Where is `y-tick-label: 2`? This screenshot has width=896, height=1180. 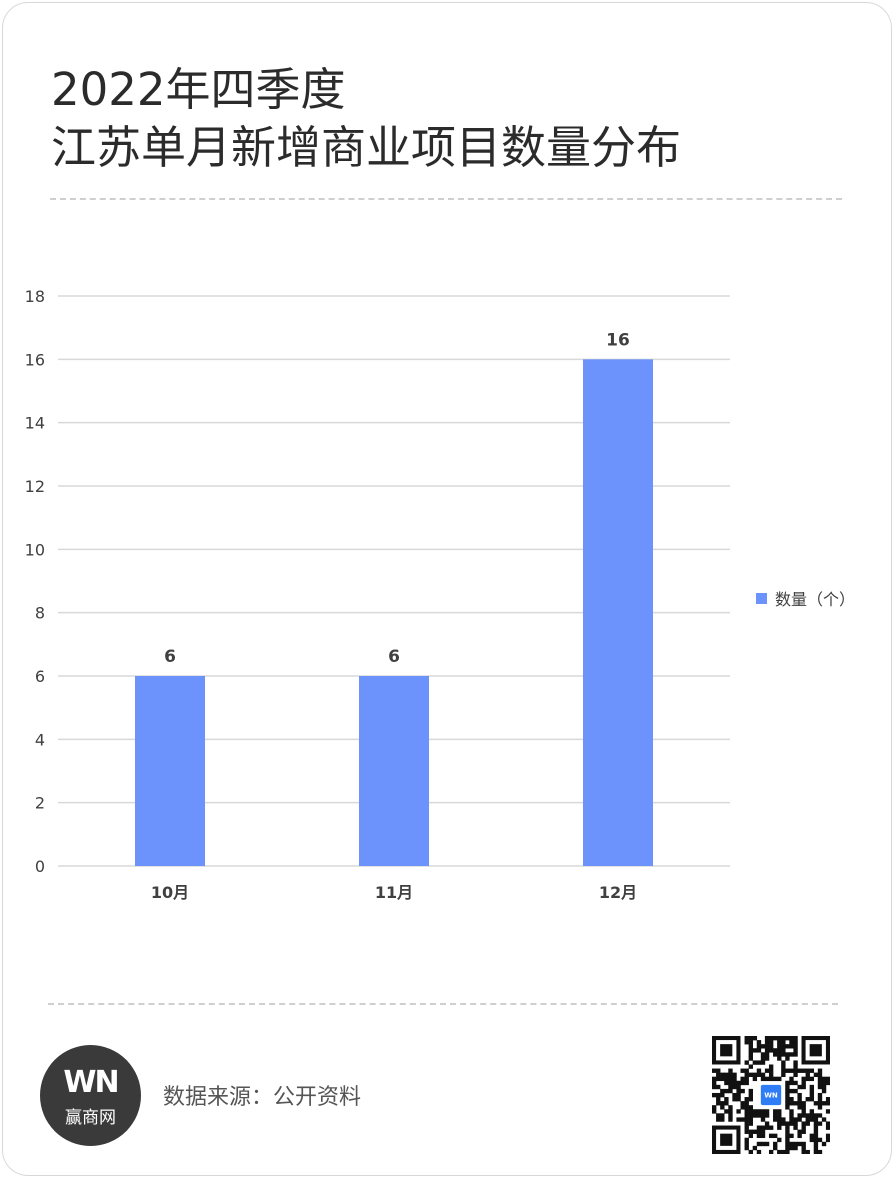 y-tick-label: 2 is located at coordinates (40, 803).